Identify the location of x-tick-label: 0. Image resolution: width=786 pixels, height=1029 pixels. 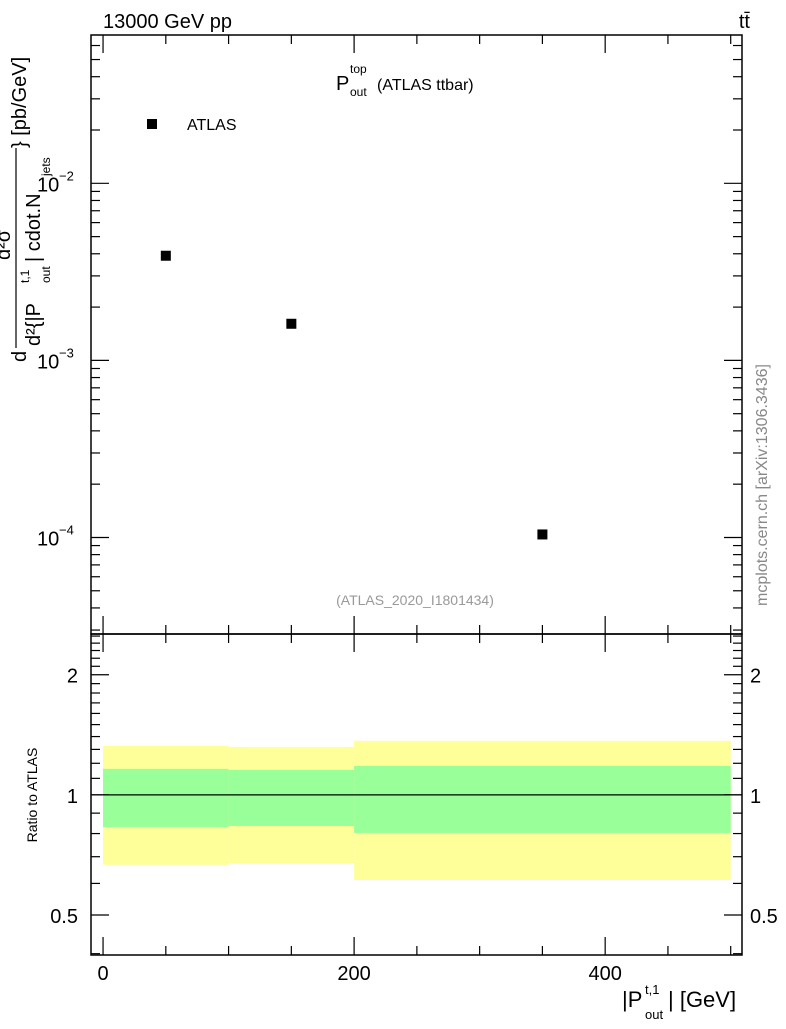
(102, 974).